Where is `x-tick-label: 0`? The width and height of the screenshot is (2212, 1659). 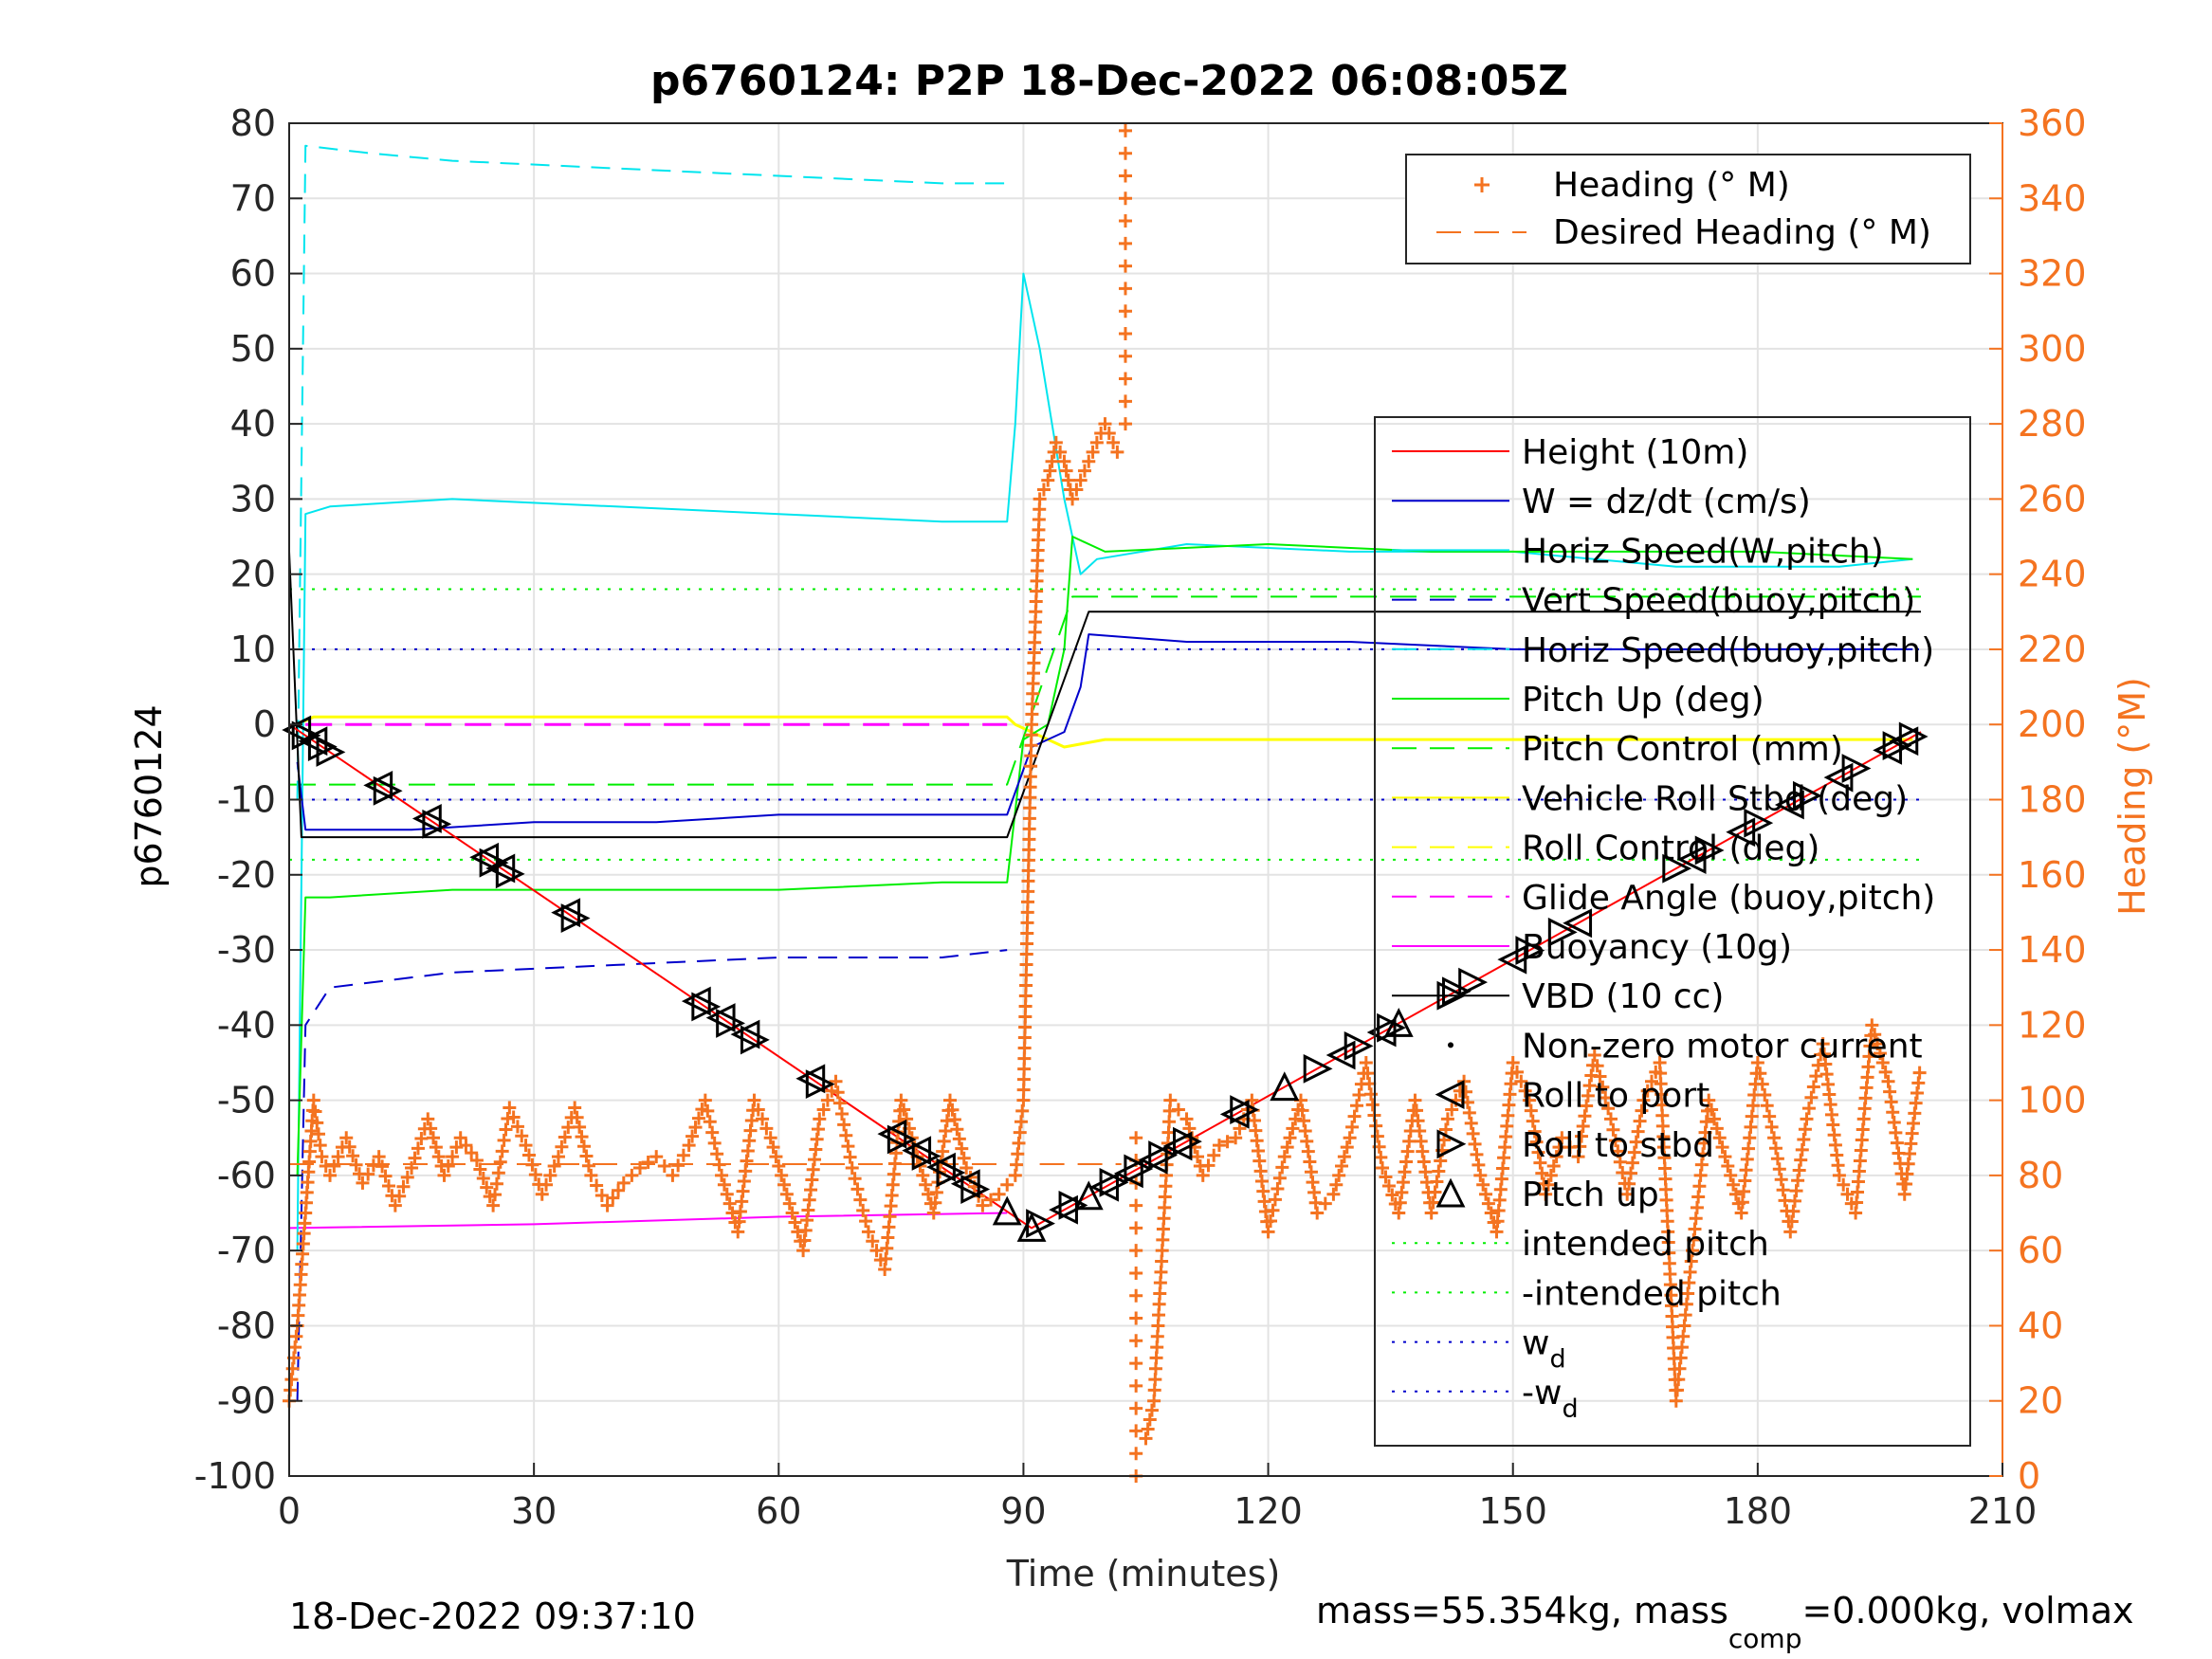 x-tick-label: 0 is located at coordinates (289, 1511).